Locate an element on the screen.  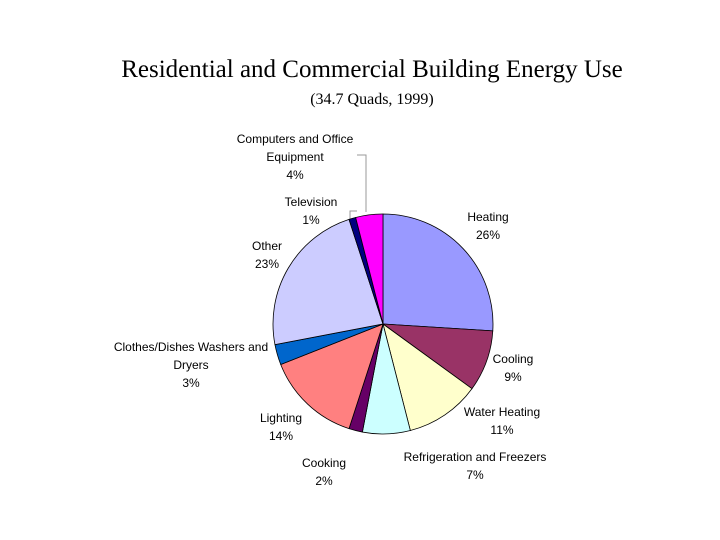
slice-label: Heating 26% is located at coordinates (488, 226).